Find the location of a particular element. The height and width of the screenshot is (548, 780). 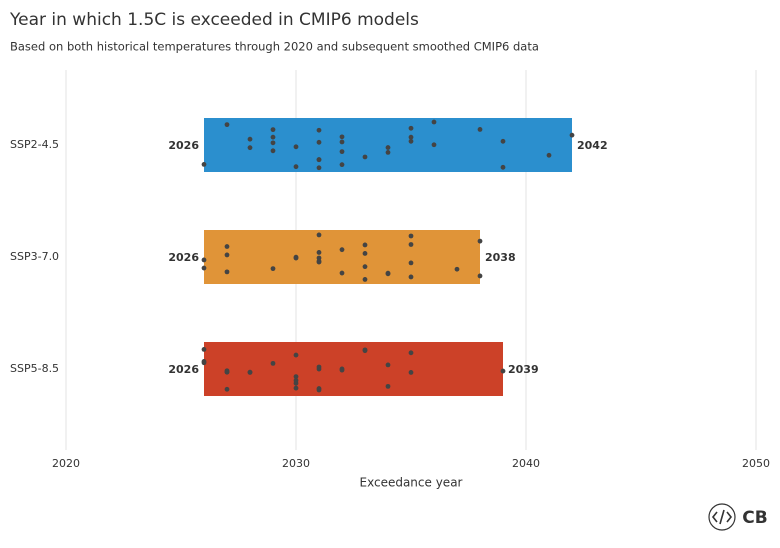

logo-icon-glyph is located at coordinates (722, 517).